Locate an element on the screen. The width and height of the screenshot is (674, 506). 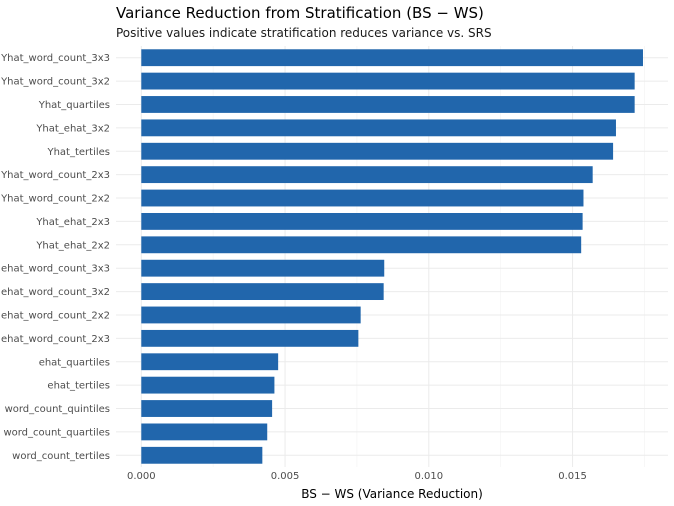
y-tick-label: Yhat_word_count_2x3 is located at coordinates (55, 175).